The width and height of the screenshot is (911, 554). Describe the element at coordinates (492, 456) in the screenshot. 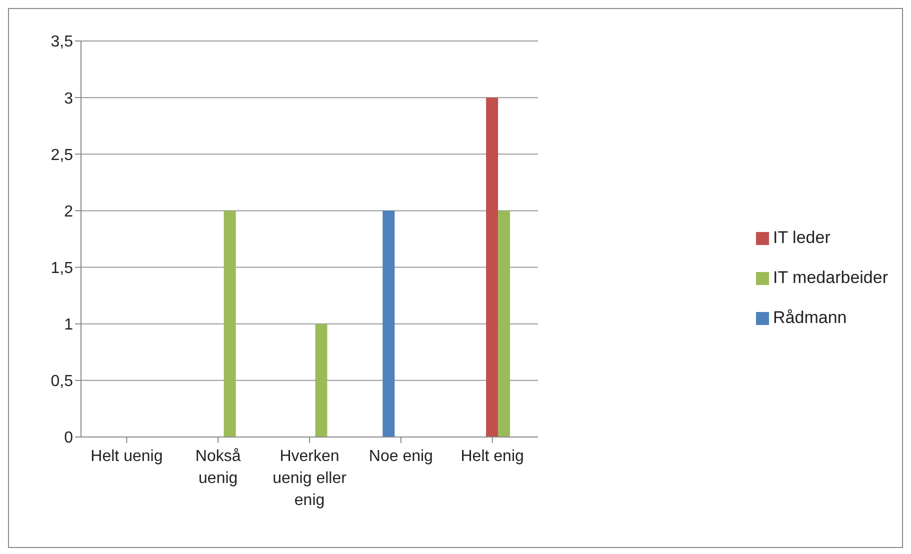

I see `x-tick-label: Helt enig` at that location.